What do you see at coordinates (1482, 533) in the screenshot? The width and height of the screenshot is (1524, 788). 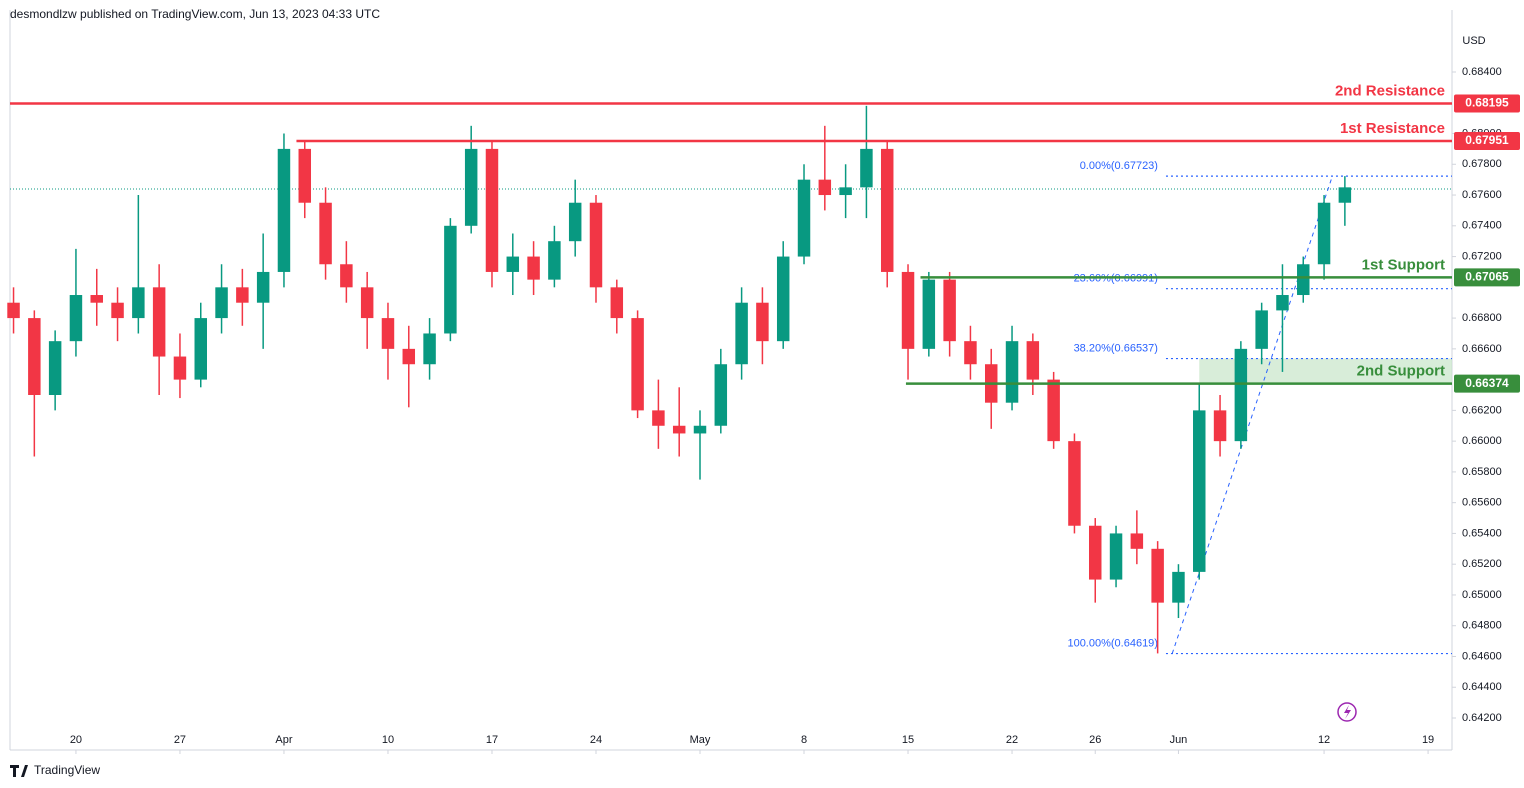 I see `y-tick-label: 0.65400` at bounding box center [1482, 533].